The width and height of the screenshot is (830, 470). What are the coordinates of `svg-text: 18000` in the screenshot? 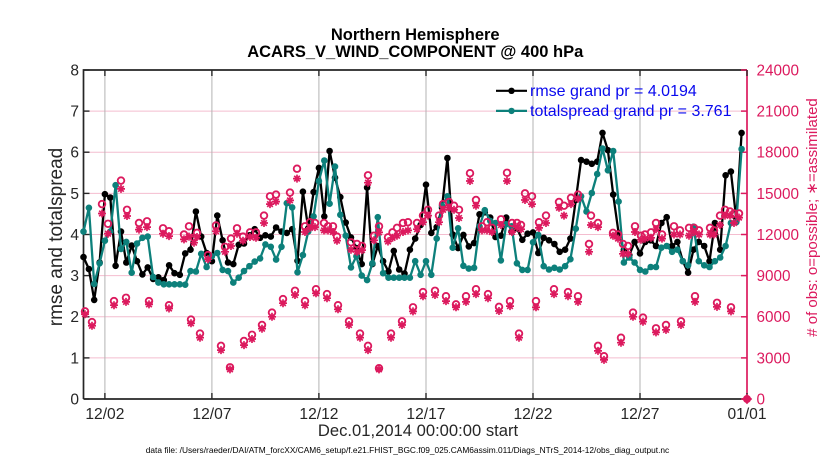 It's located at (778, 153).